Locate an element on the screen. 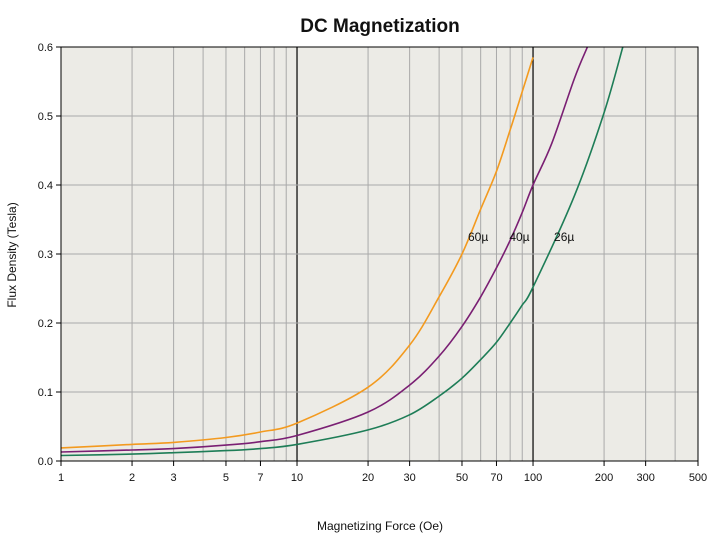  x-tick-label: 500 is located at coordinates (698, 478).